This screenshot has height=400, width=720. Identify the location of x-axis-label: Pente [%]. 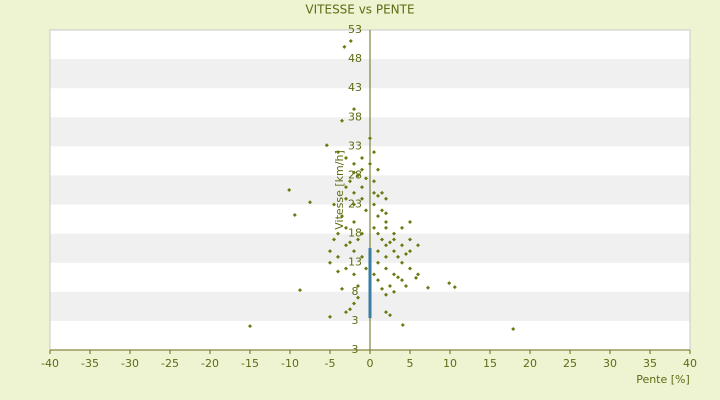
(663, 379).